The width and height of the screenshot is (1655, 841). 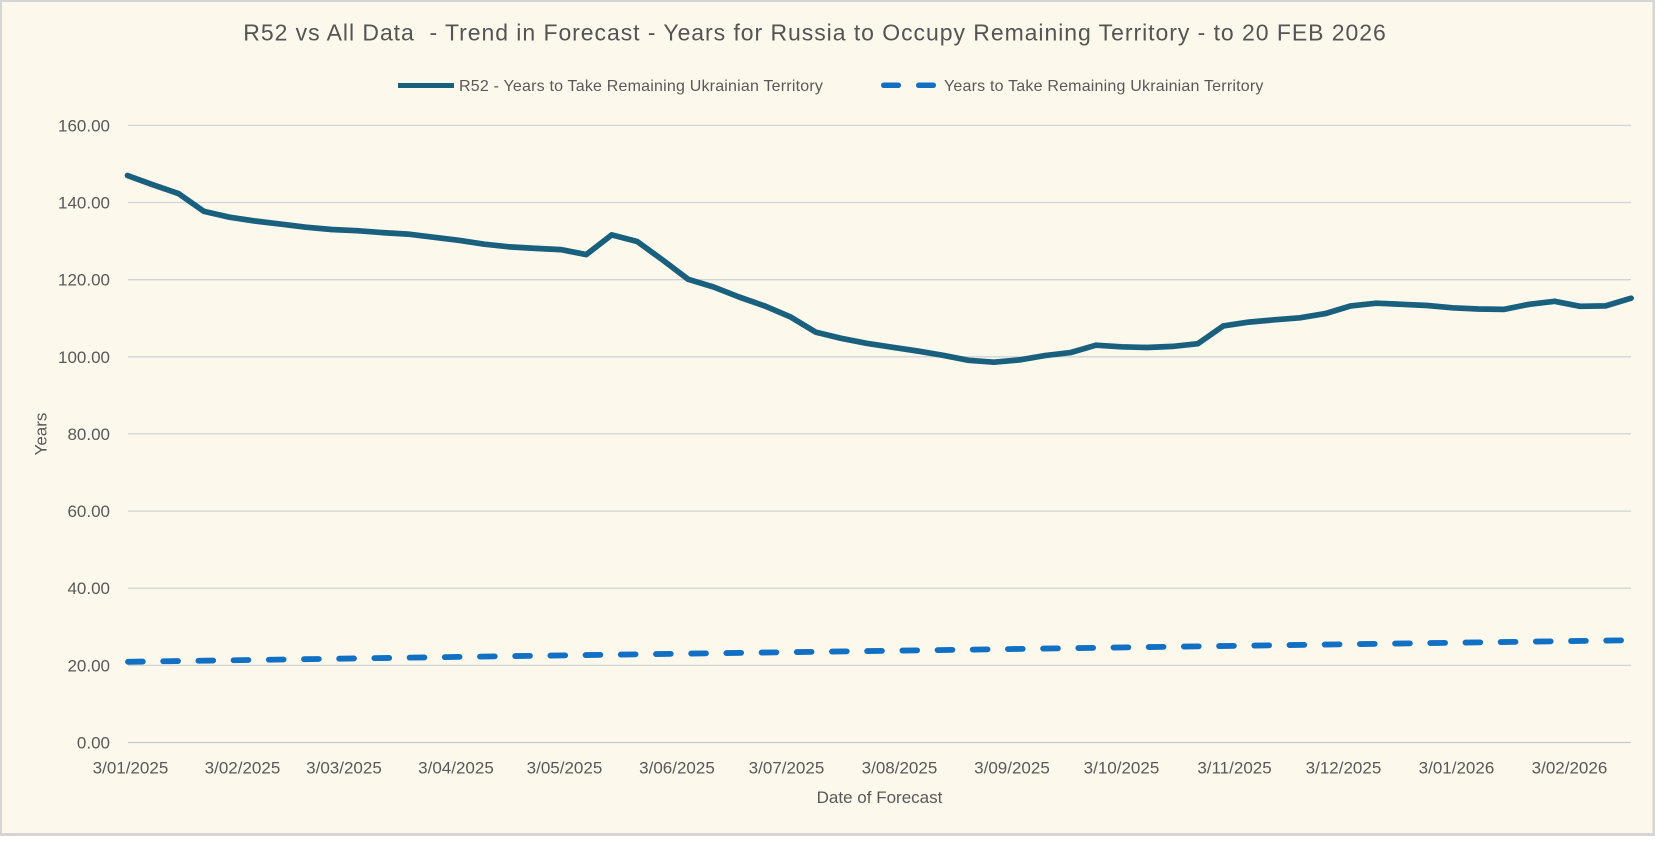 I want to click on svg-text: 3/08/2025, so click(x=900, y=768).